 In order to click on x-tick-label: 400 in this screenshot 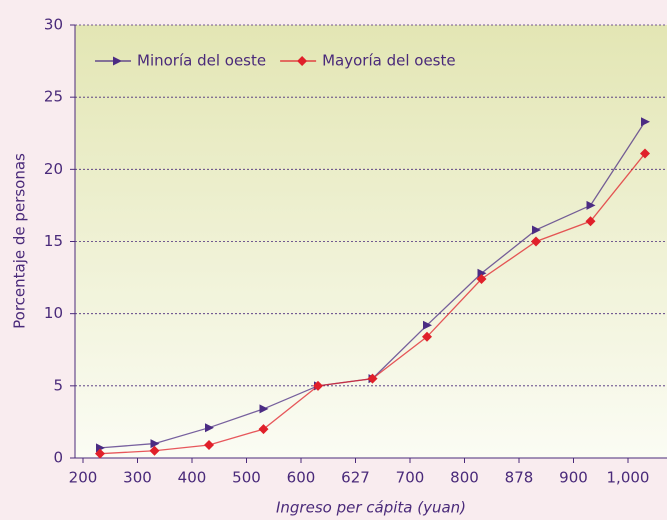, I will do `click(192, 478)`.